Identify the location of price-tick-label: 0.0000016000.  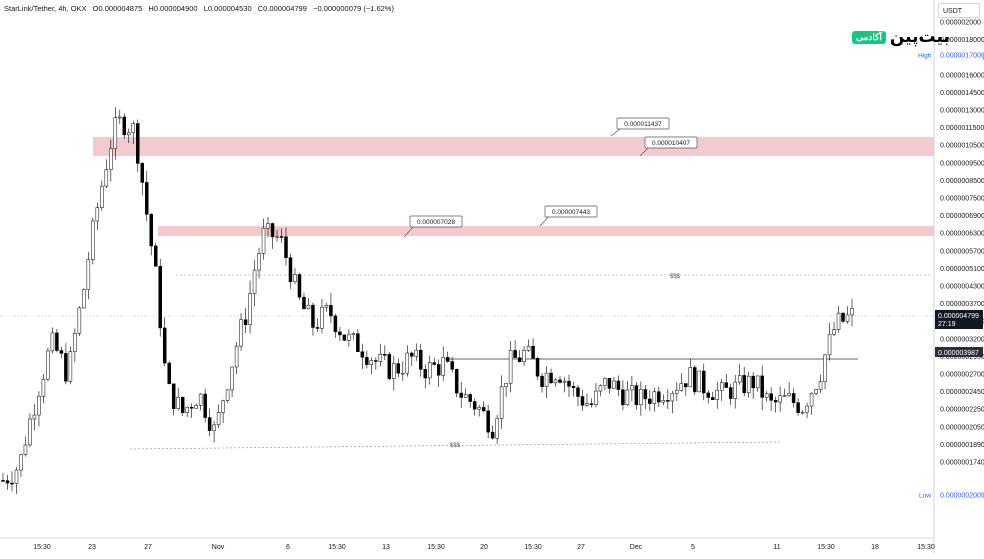
(962, 75).